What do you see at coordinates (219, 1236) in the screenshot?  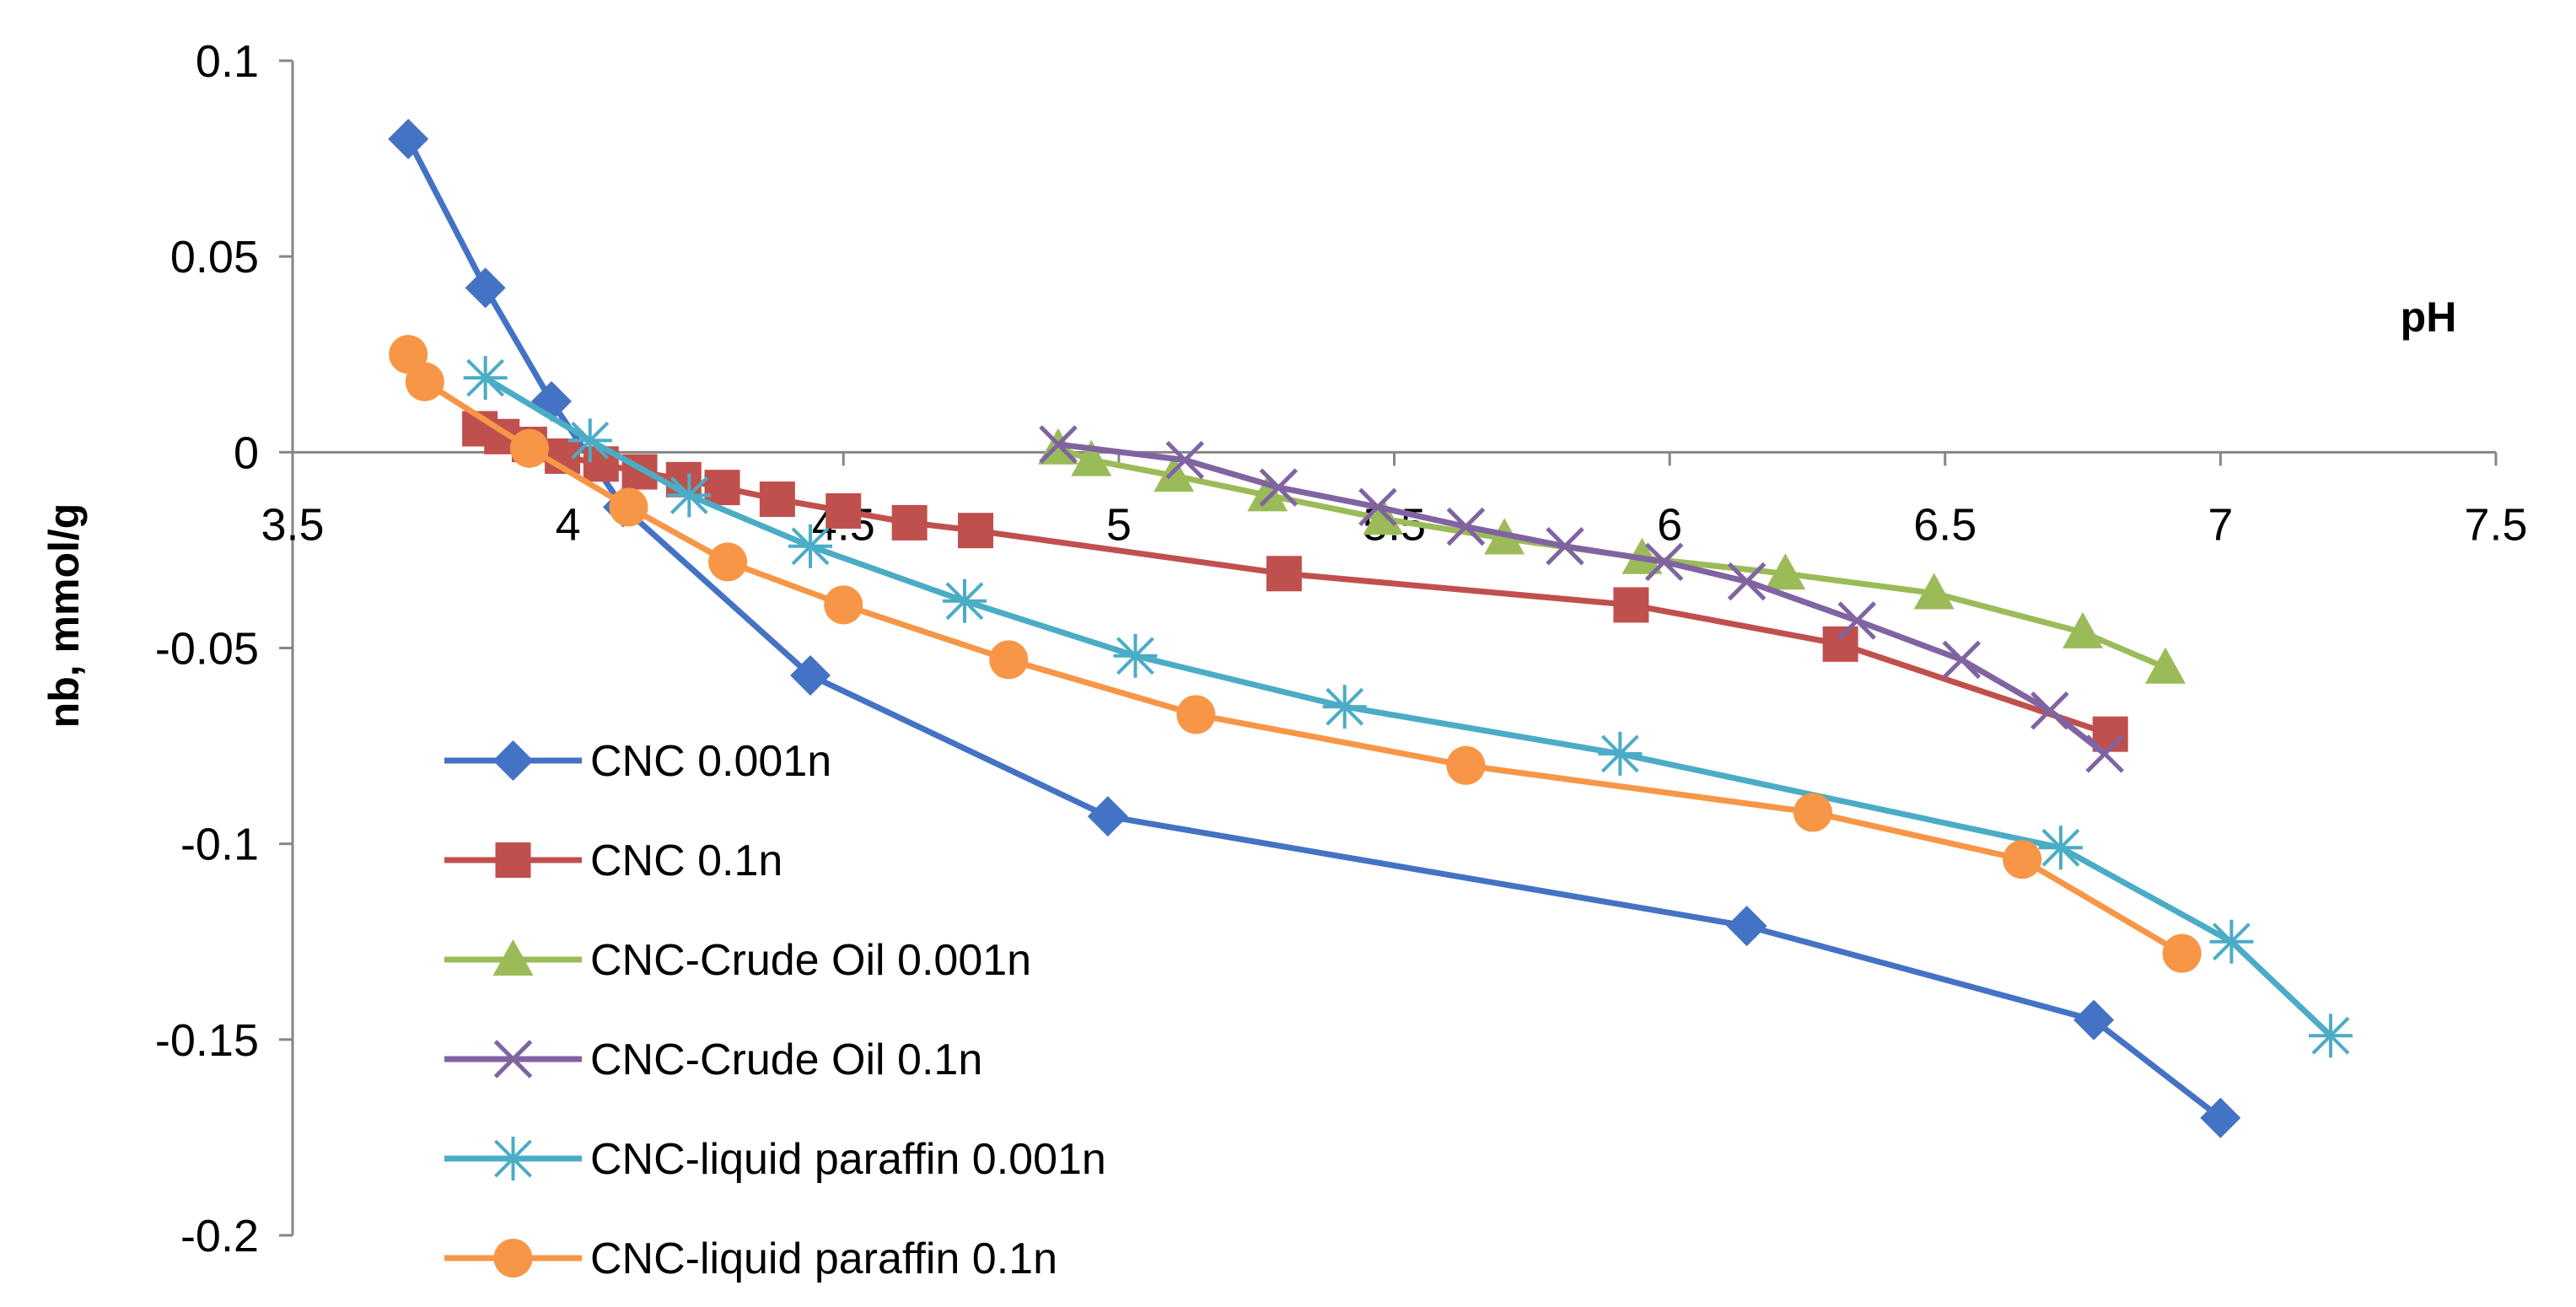 I see `y-tick-label: -0.2` at bounding box center [219, 1236].